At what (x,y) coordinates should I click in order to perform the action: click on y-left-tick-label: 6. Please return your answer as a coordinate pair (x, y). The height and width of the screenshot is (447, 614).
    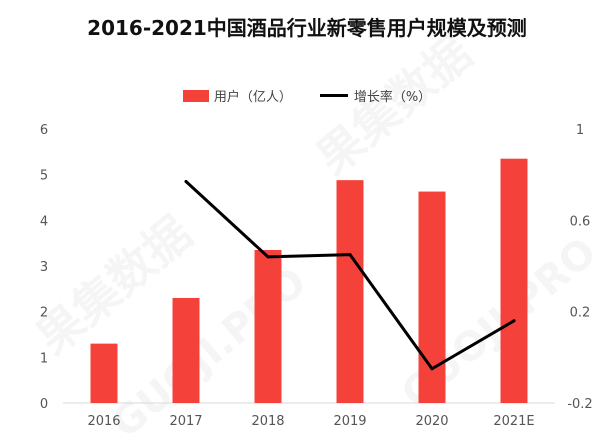
    Looking at the image, I should click on (44, 130).